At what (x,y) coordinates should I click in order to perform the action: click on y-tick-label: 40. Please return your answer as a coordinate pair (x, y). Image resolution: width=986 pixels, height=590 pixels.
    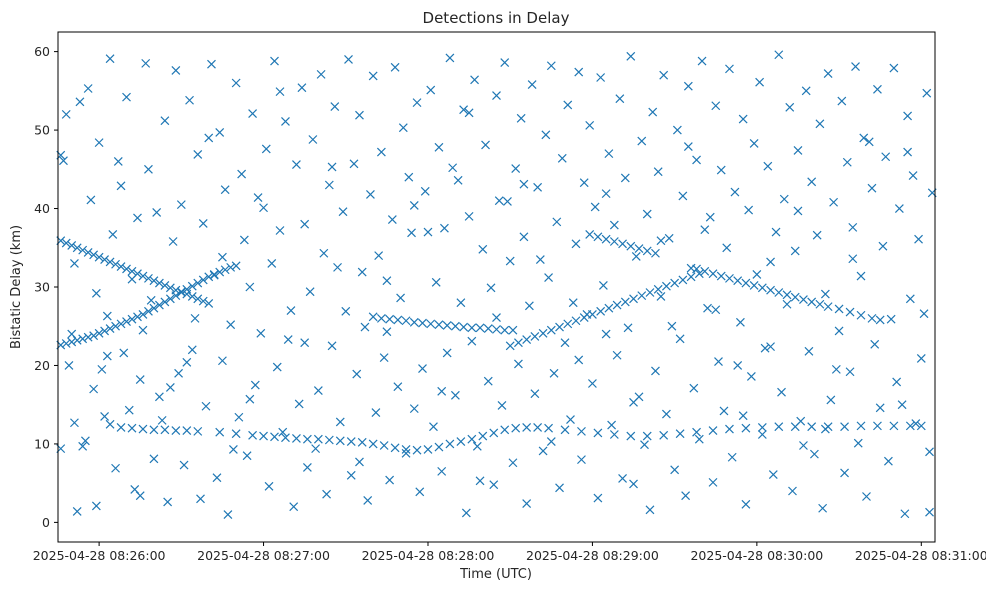
    Looking at the image, I should click on (42, 208).